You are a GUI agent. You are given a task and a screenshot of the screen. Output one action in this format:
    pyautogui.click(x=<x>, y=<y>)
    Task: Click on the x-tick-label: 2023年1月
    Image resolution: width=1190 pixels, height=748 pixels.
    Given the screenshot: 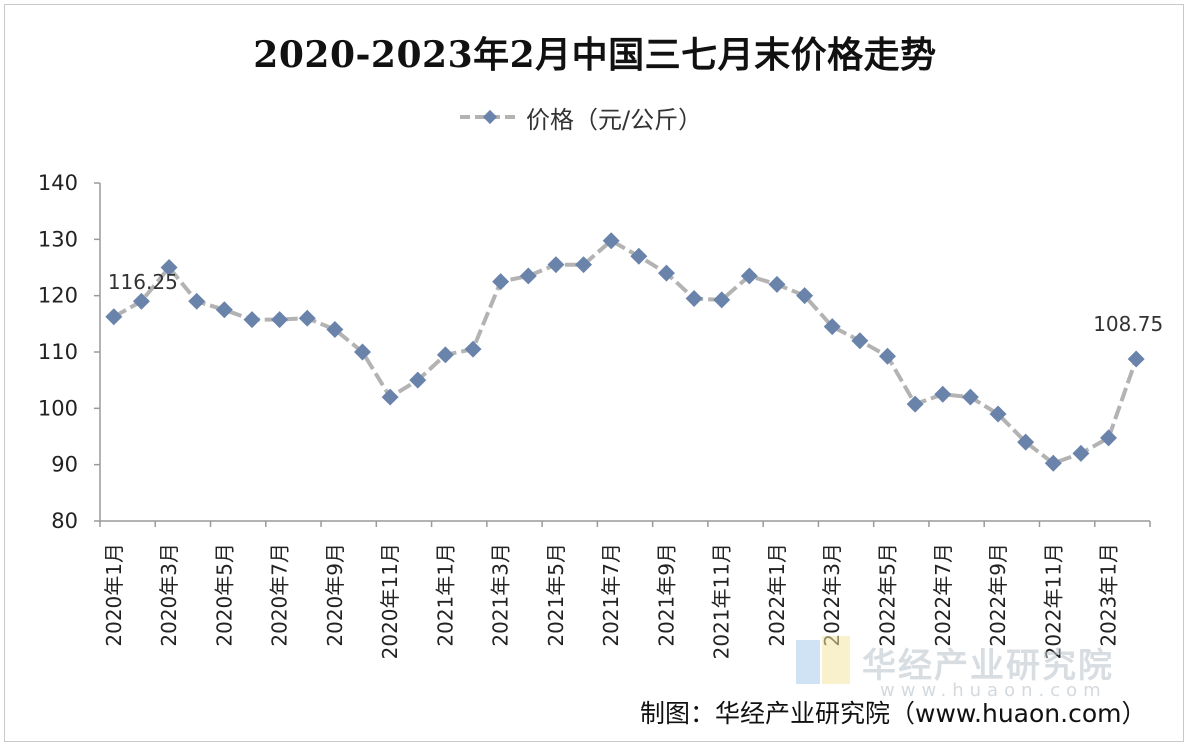 What is the action you would take?
    pyautogui.click(x=1109, y=595)
    